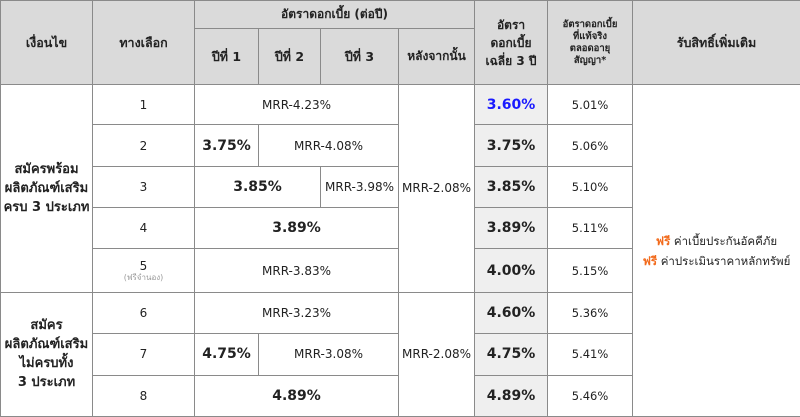  I want to click on benefit-item-1: ฟรี ค่าเบี้ยประกันอัคคีภัย, so click(716, 241).